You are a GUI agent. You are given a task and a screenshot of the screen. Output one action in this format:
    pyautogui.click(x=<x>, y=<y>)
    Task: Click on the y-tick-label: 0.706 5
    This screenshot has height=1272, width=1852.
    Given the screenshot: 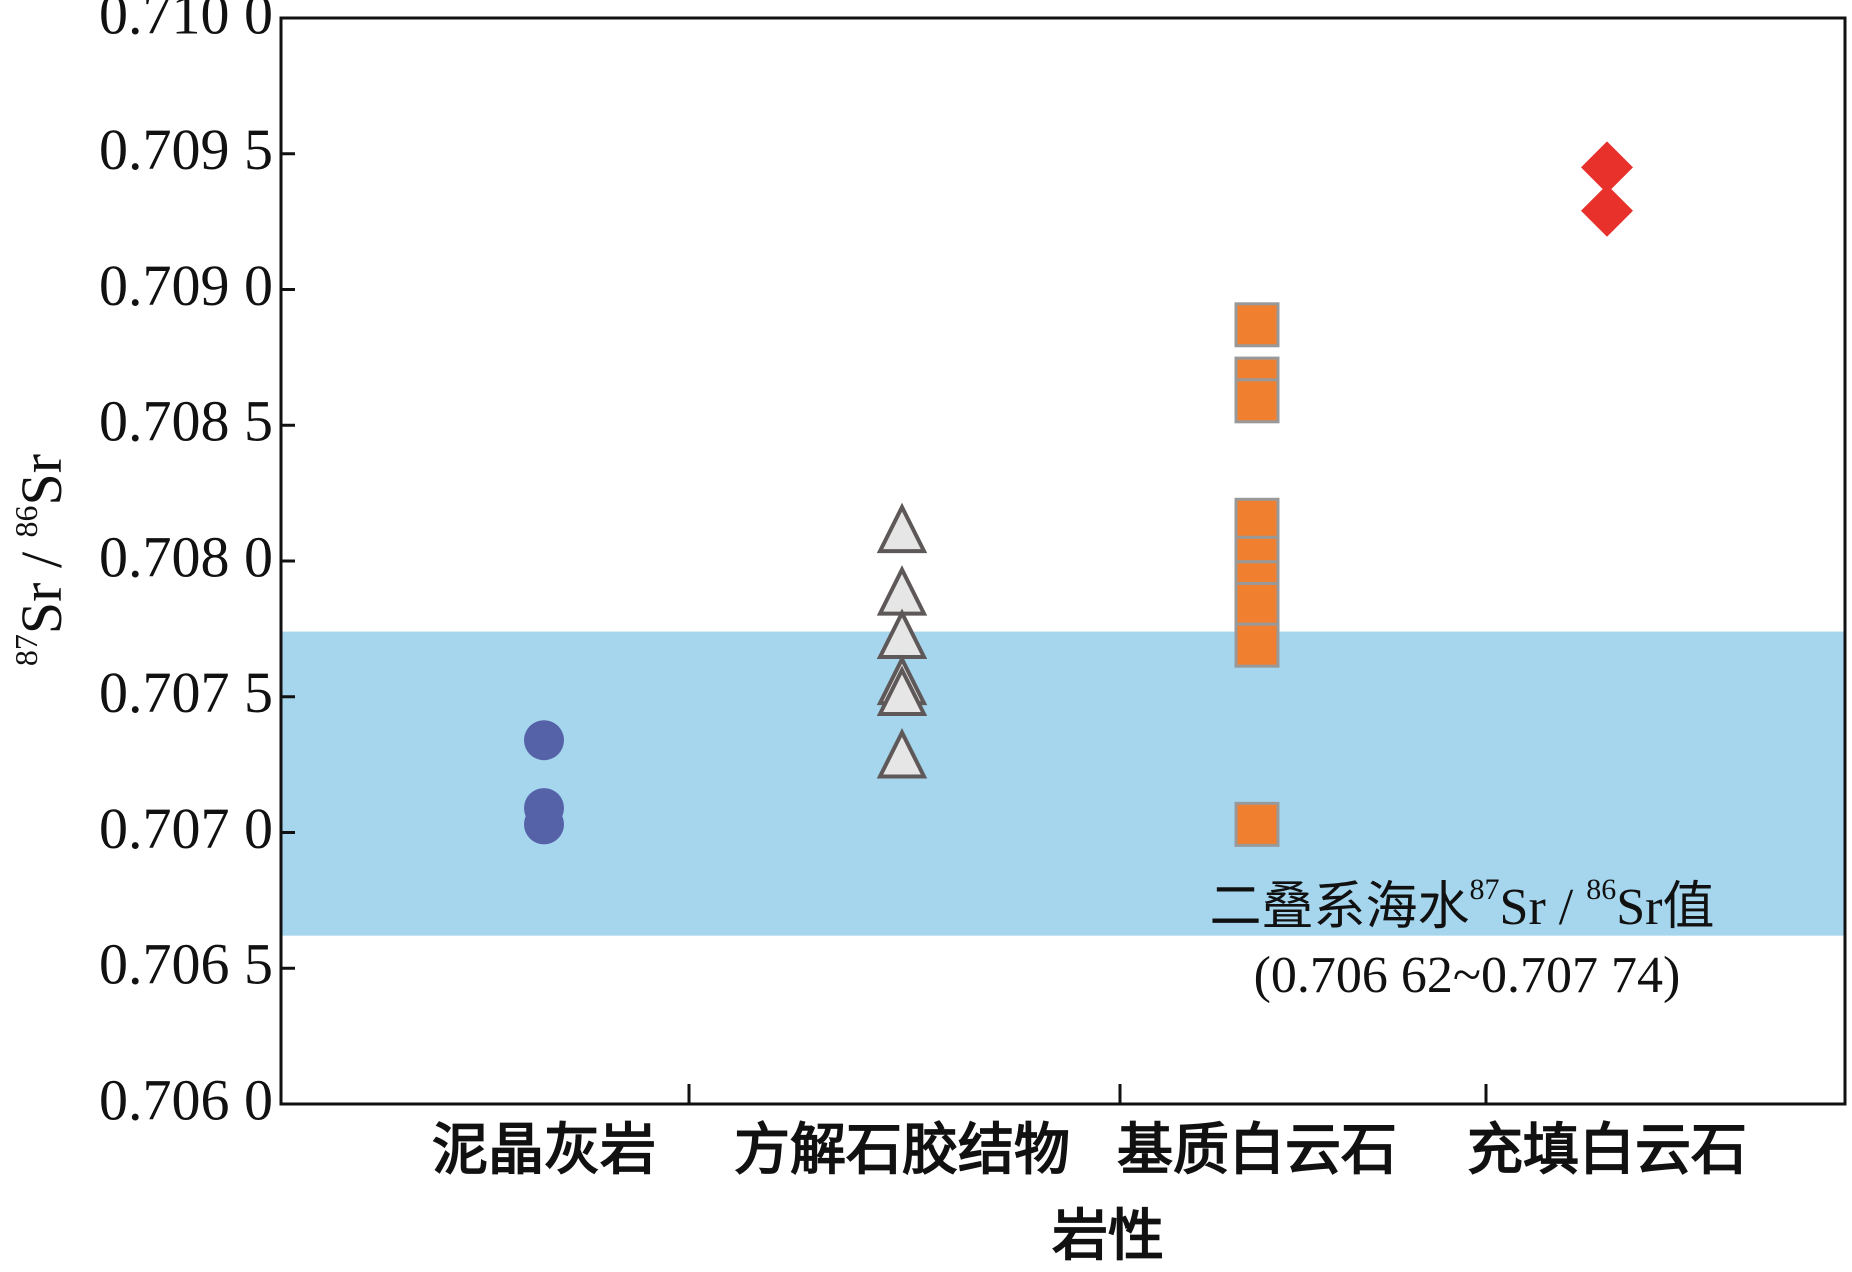 What is the action you would take?
    pyautogui.click(x=186, y=964)
    